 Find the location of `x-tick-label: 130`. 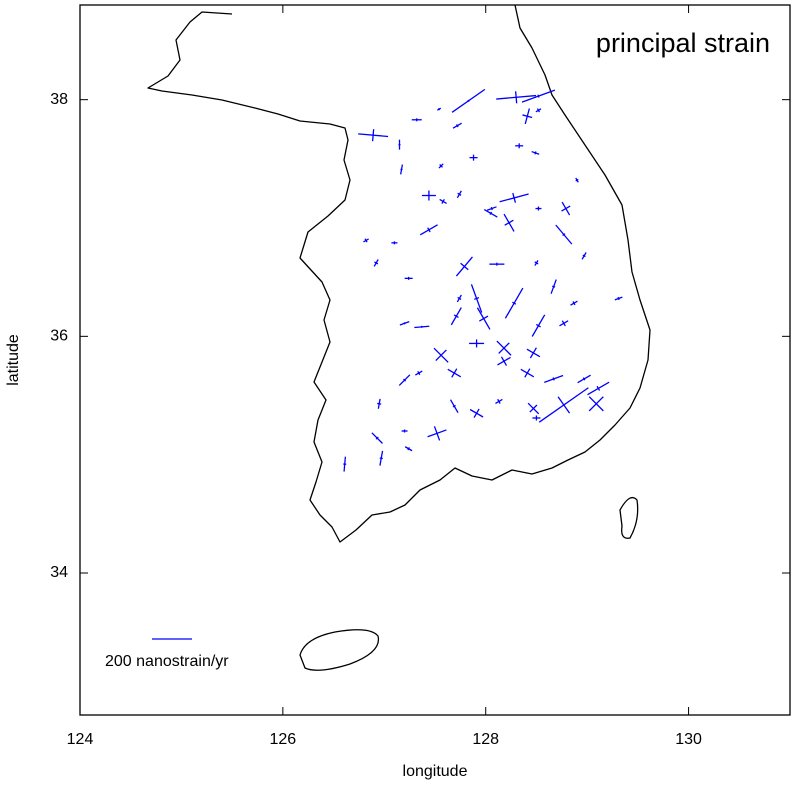

x-tick-label: 130 is located at coordinates (688, 739).